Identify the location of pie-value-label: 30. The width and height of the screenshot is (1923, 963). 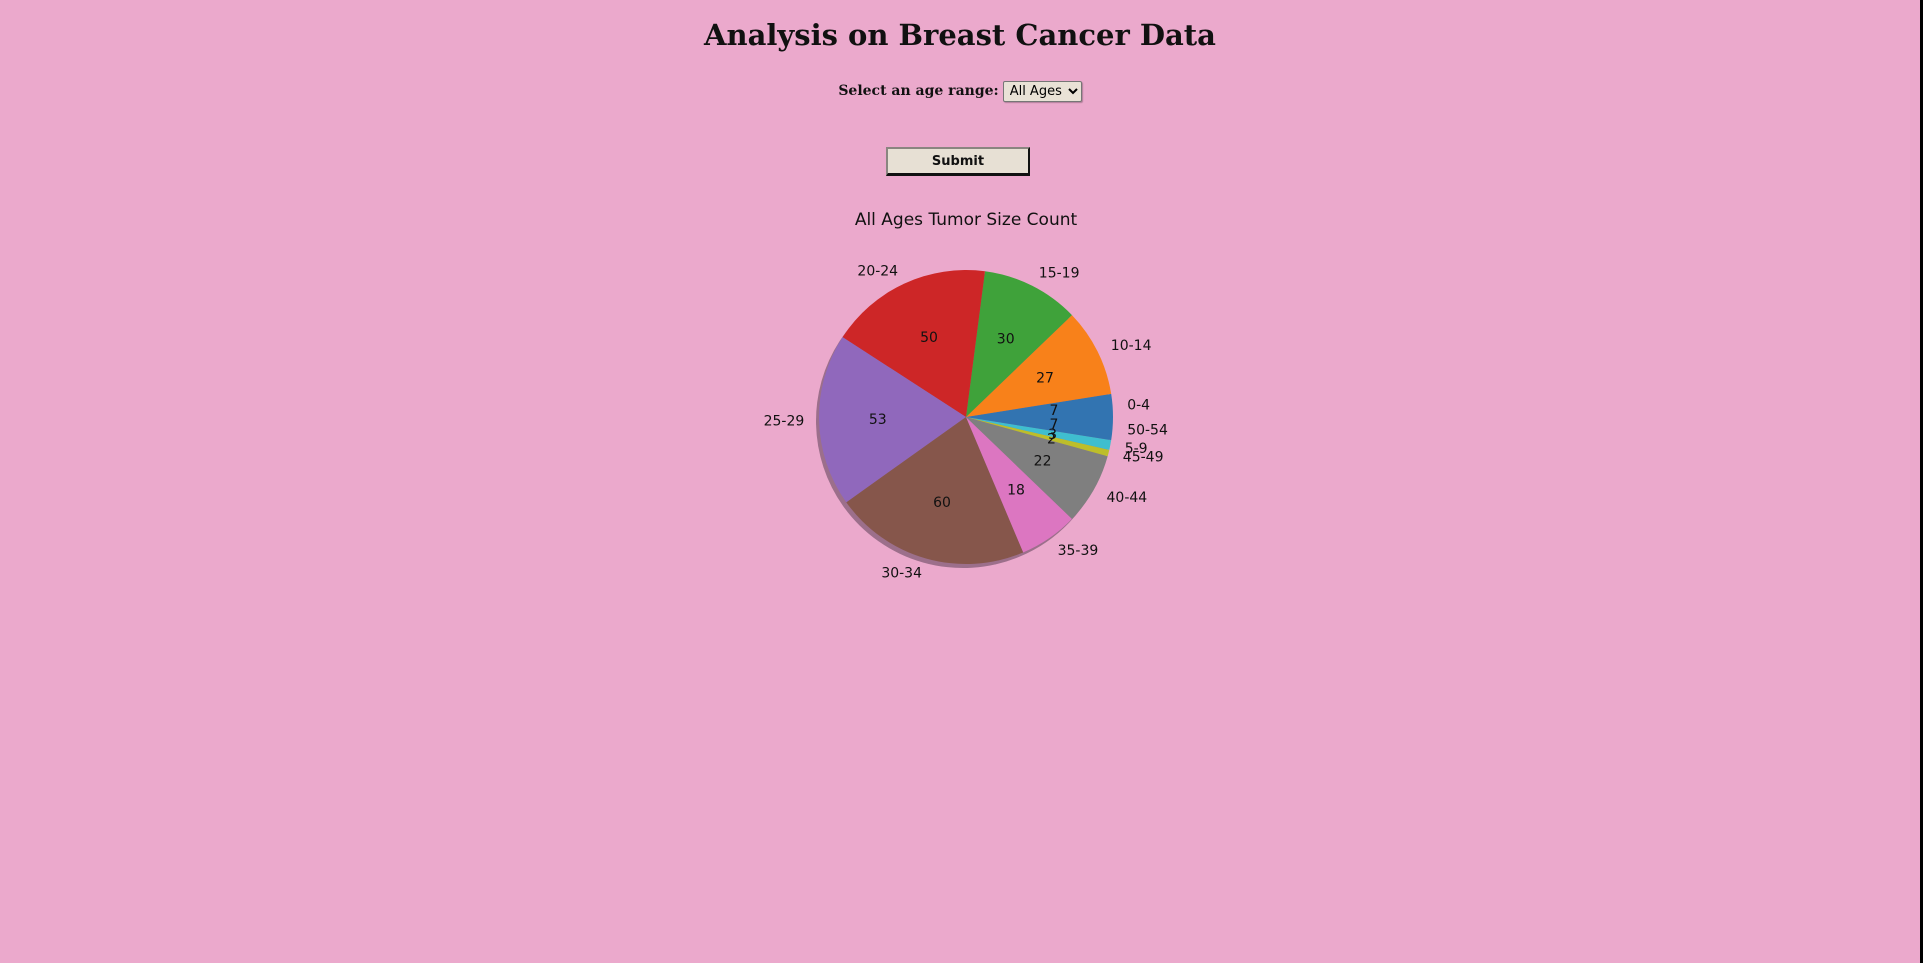
(1006, 339).